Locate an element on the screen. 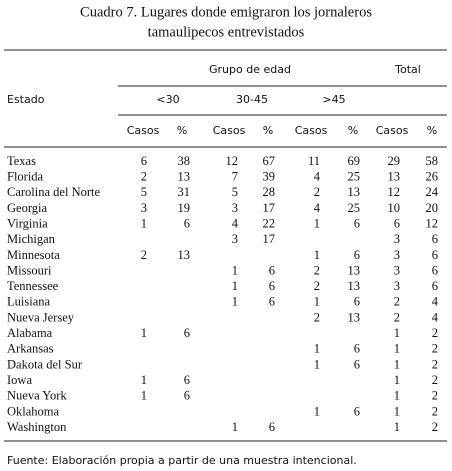  state-name: Carolina del Norte is located at coordinates (53, 192).